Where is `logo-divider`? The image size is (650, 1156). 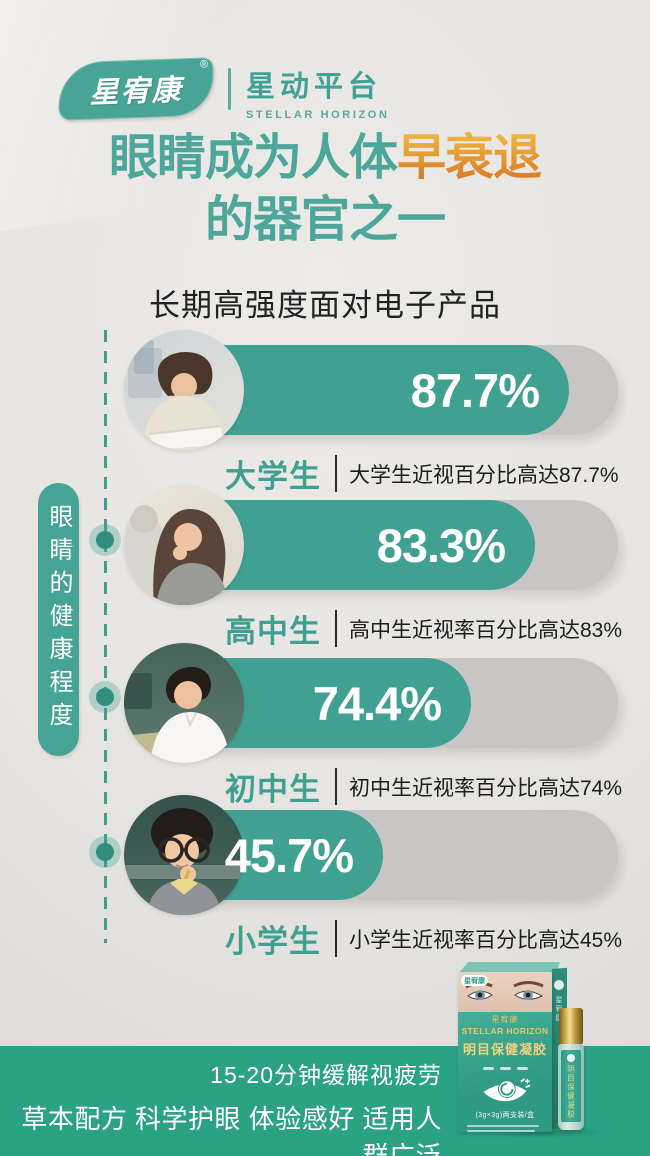
logo-divider is located at coordinates (229, 89).